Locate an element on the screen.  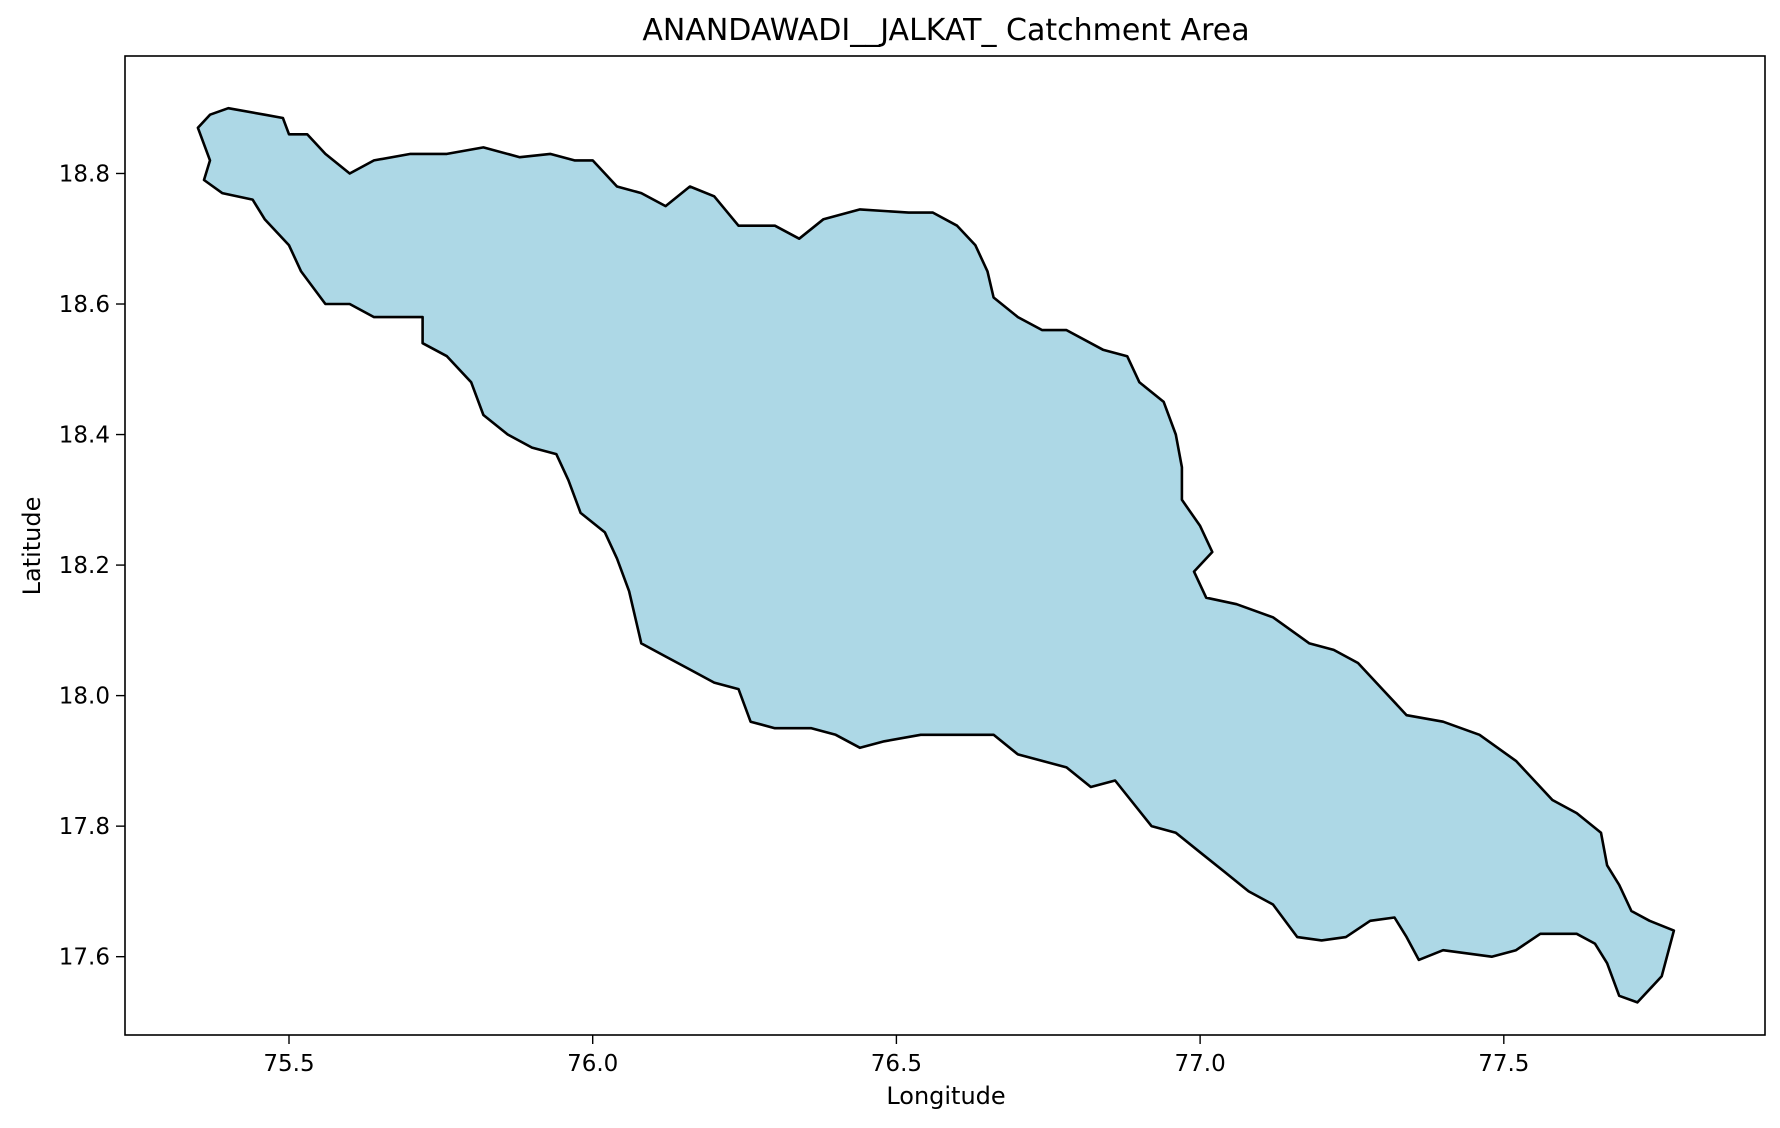
x-tick-label: 77.0 is located at coordinates (1200, 1064).